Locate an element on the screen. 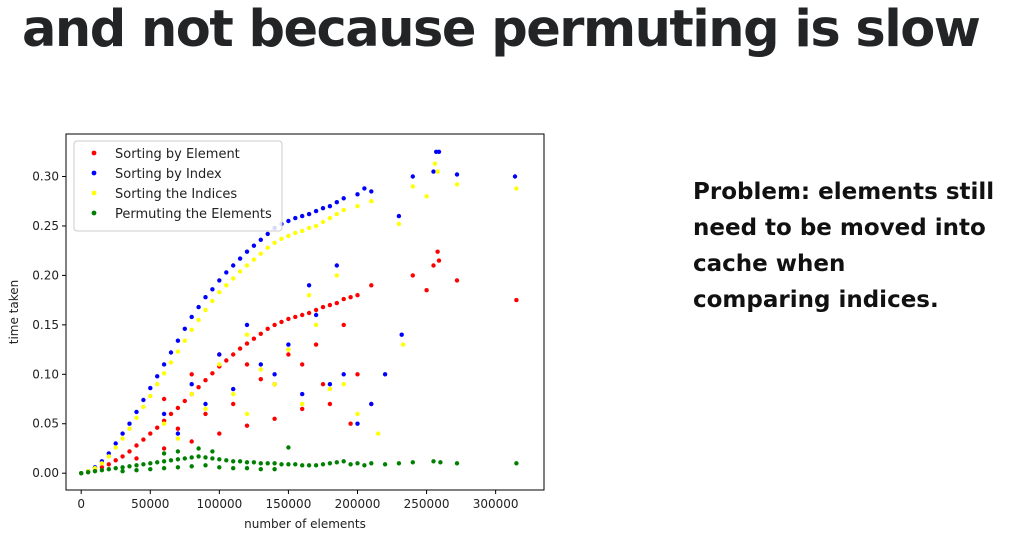 The image size is (1012, 549). legend-label: Sorting the Indices is located at coordinates (176, 194).